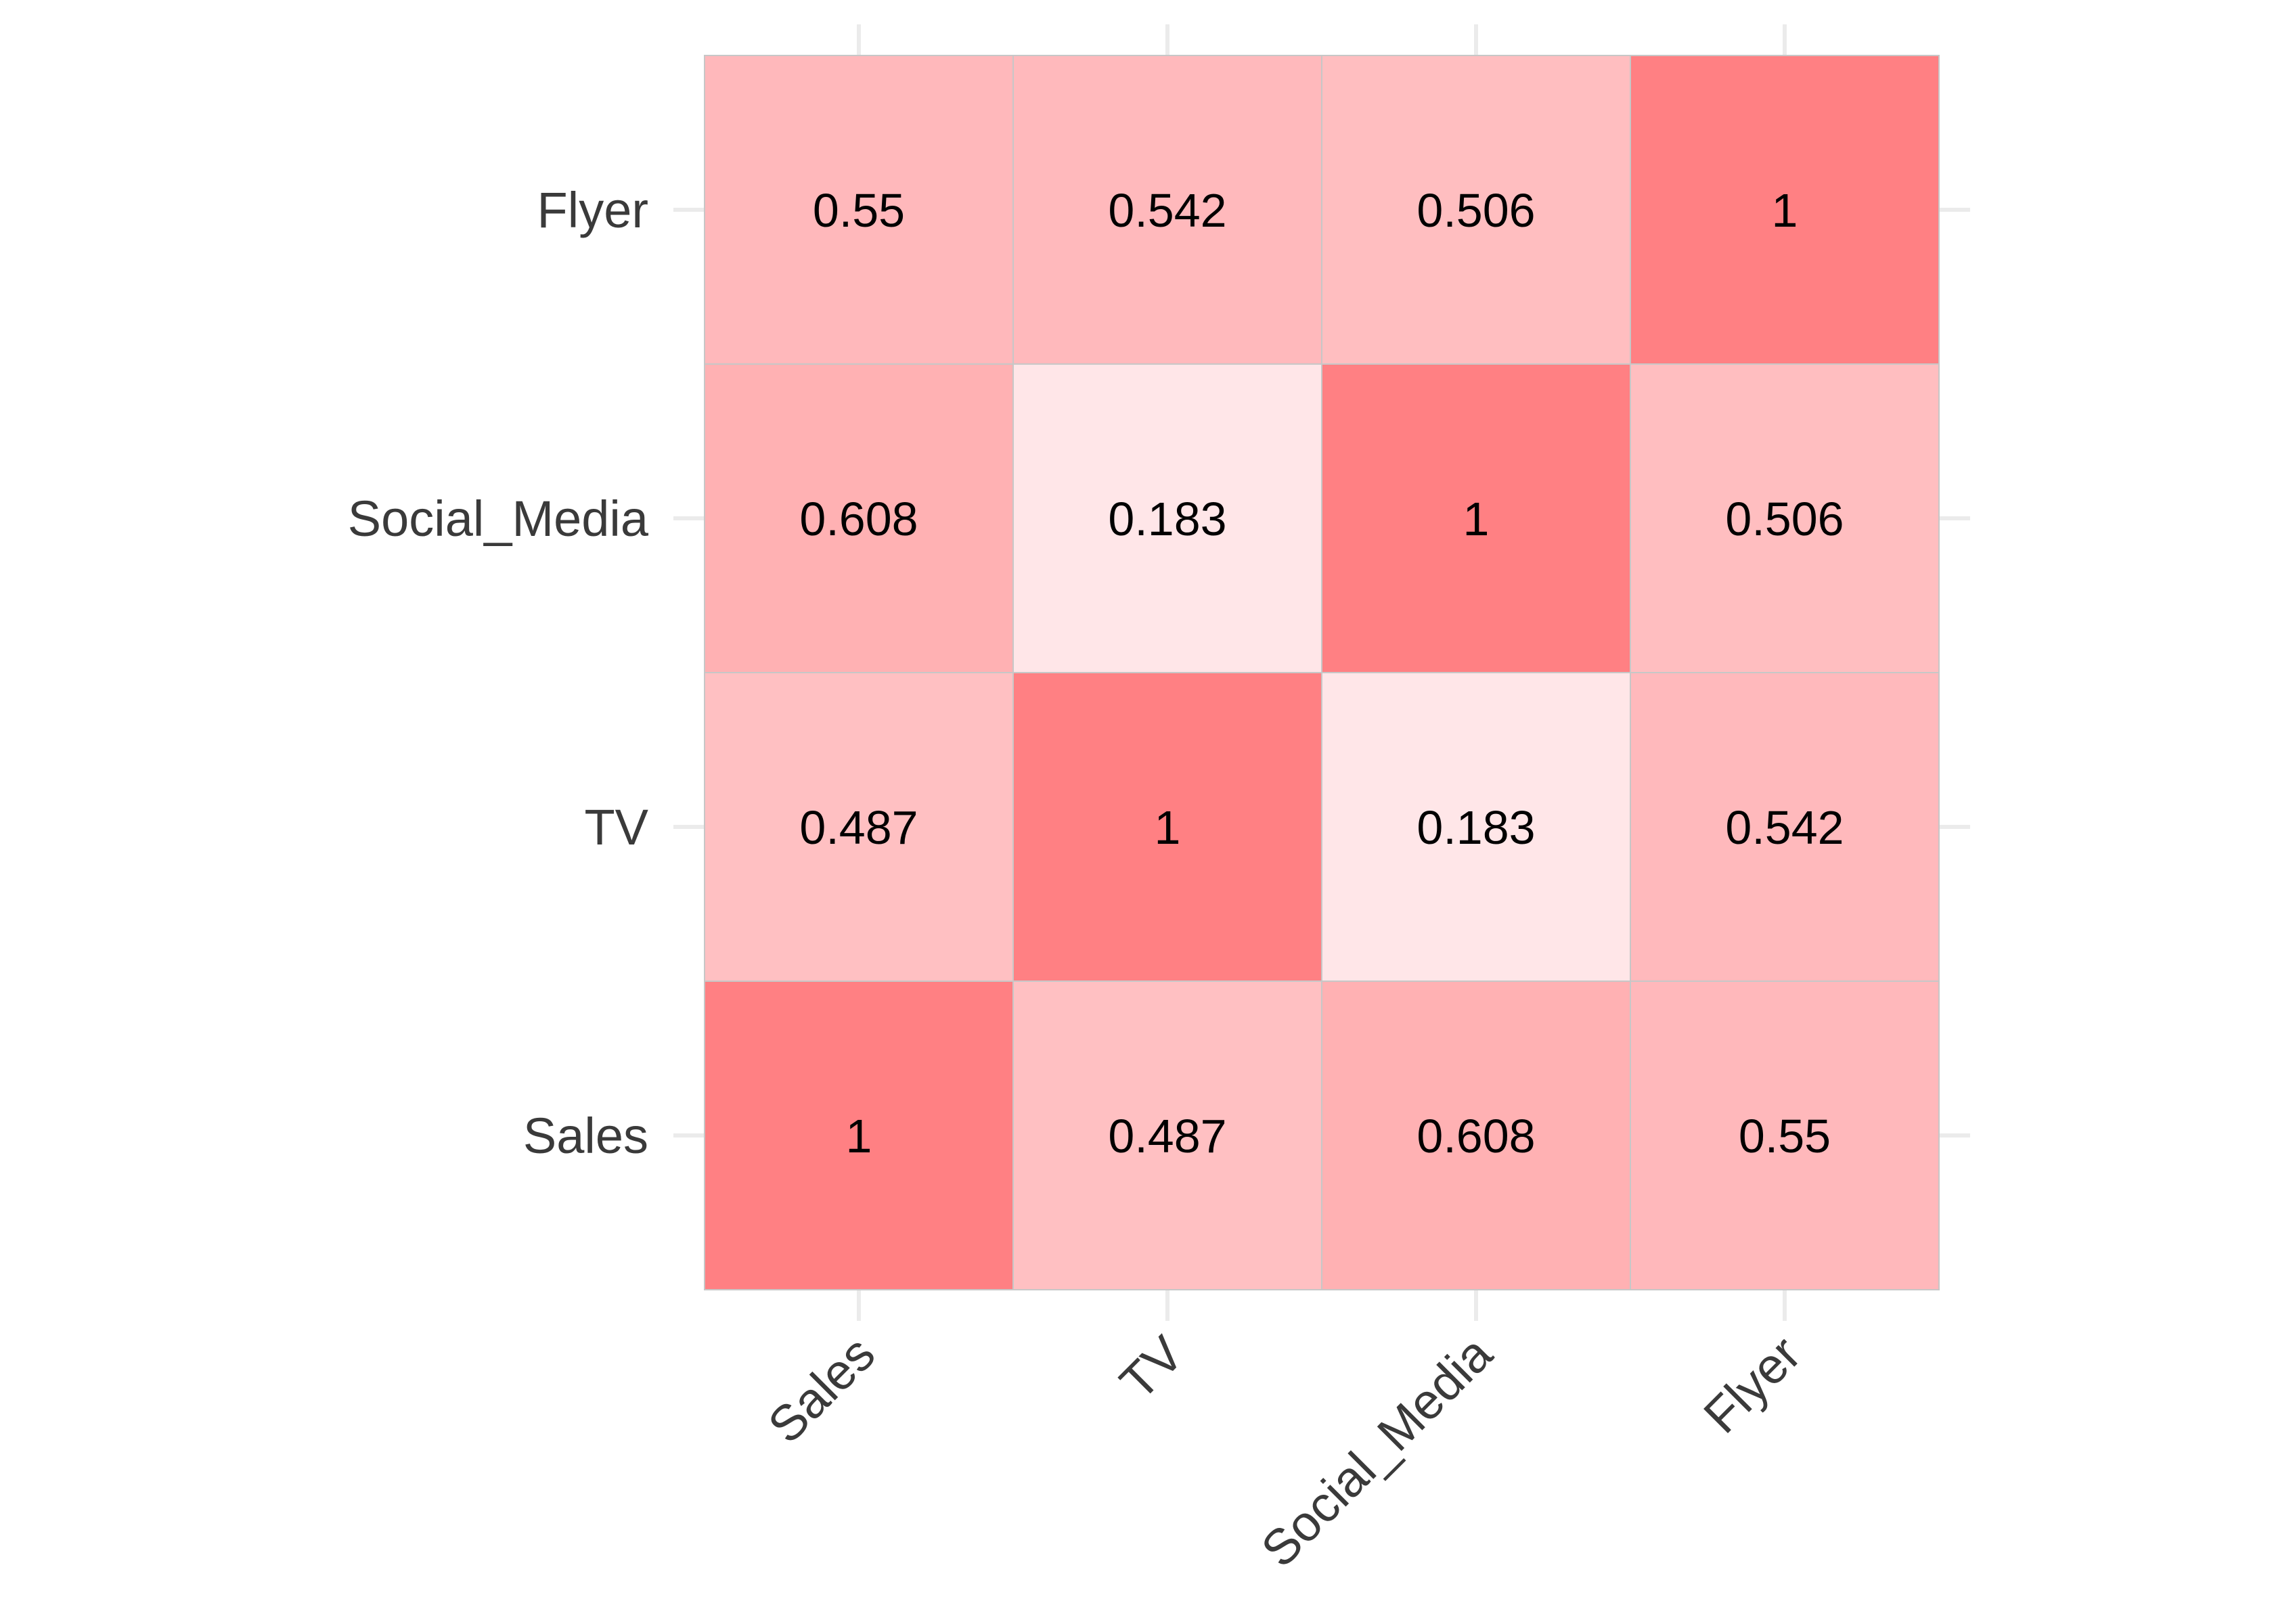  I want to click on heatmap-cell-tv-sales, so click(1167, 1135).